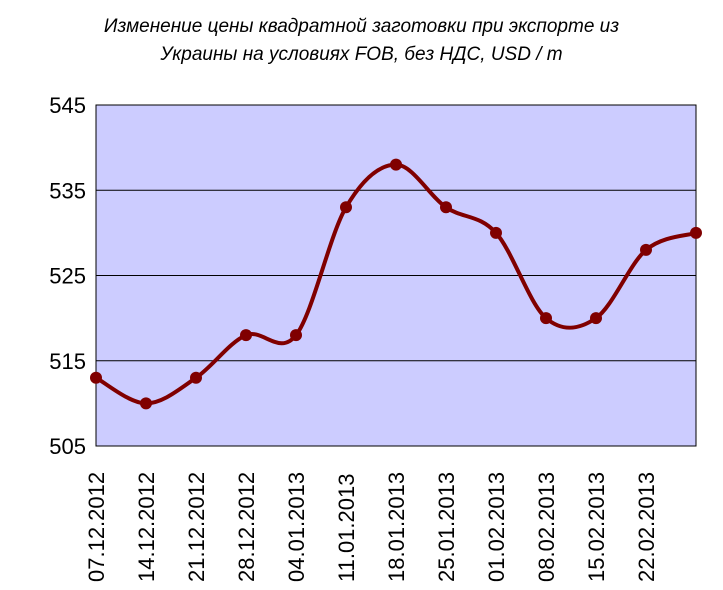 This screenshot has height=590, width=723. Describe the element at coordinates (446, 527) in the screenshot. I see `x-tick-label: 25.01.2013` at that location.